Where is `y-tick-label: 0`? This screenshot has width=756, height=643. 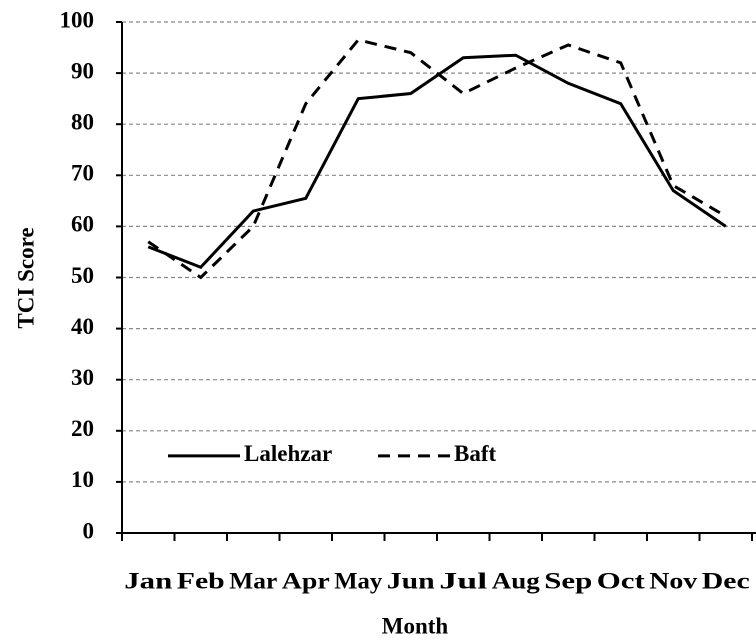 y-tick-label: 0 is located at coordinates (89, 530).